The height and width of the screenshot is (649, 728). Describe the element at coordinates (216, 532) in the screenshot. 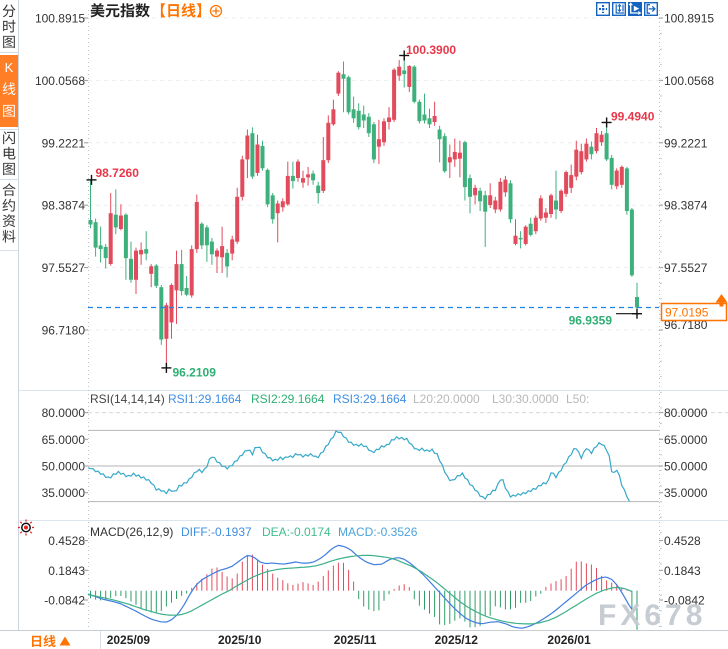

I see `svg-text: DIFF:-0.1937` at that location.